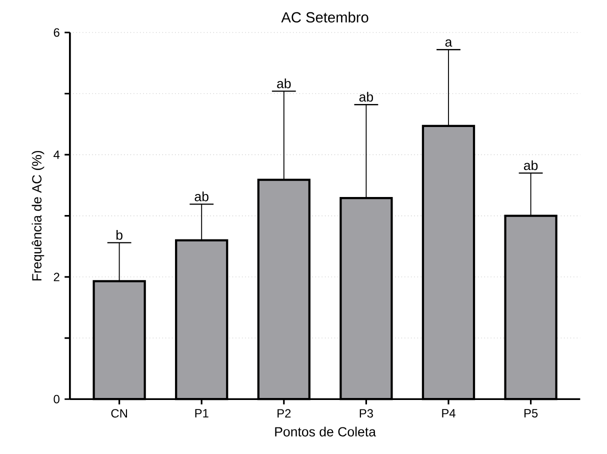 This screenshot has width=607, height=454. Describe the element at coordinates (38, 215) in the screenshot. I see `y-axis-title: Frequência de AC (%)` at that location.